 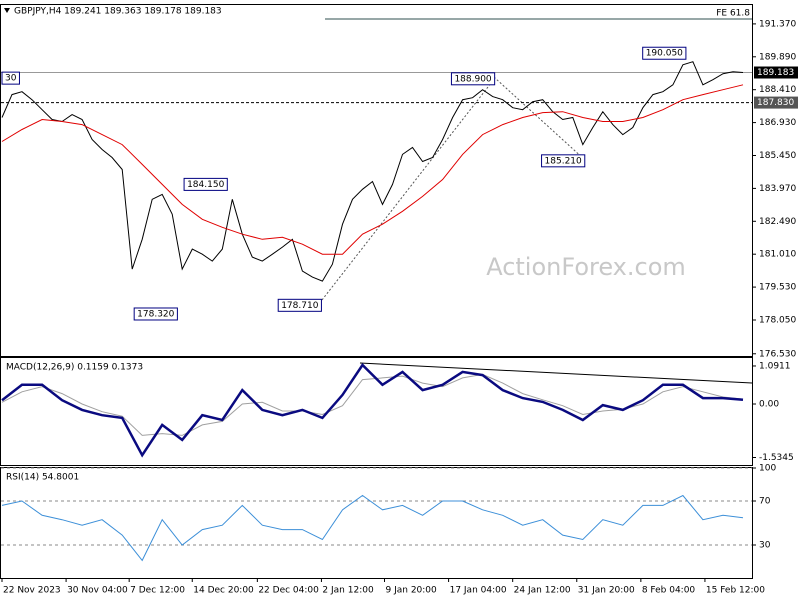 What do you see at coordinates (412, 591) in the screenshot?
I see `x-tick-label: 9 Jan 20:00` at bounding box center [412, 591].